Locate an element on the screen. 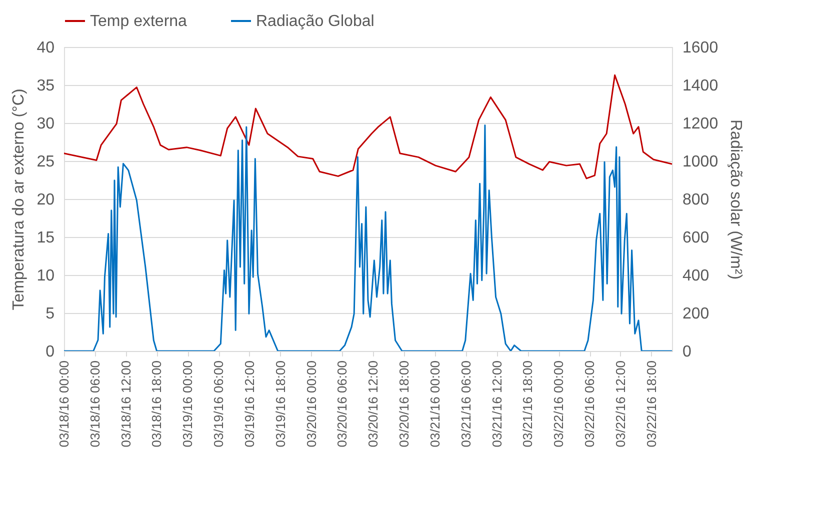 The width and height of the screenshot is (814, 517). x-tick-label: 03/18/16 00:00 is located at coordinates (64, 404).